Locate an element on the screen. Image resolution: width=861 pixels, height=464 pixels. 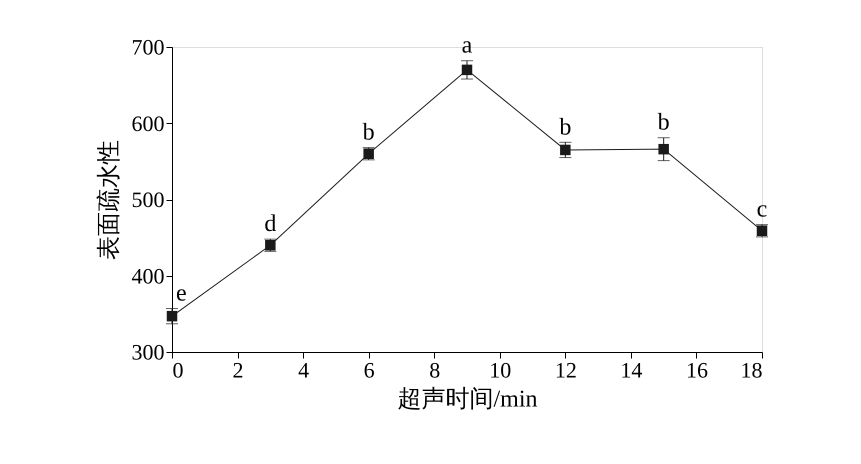
y-tick-label: 500 is located at coordinates (148, 199).